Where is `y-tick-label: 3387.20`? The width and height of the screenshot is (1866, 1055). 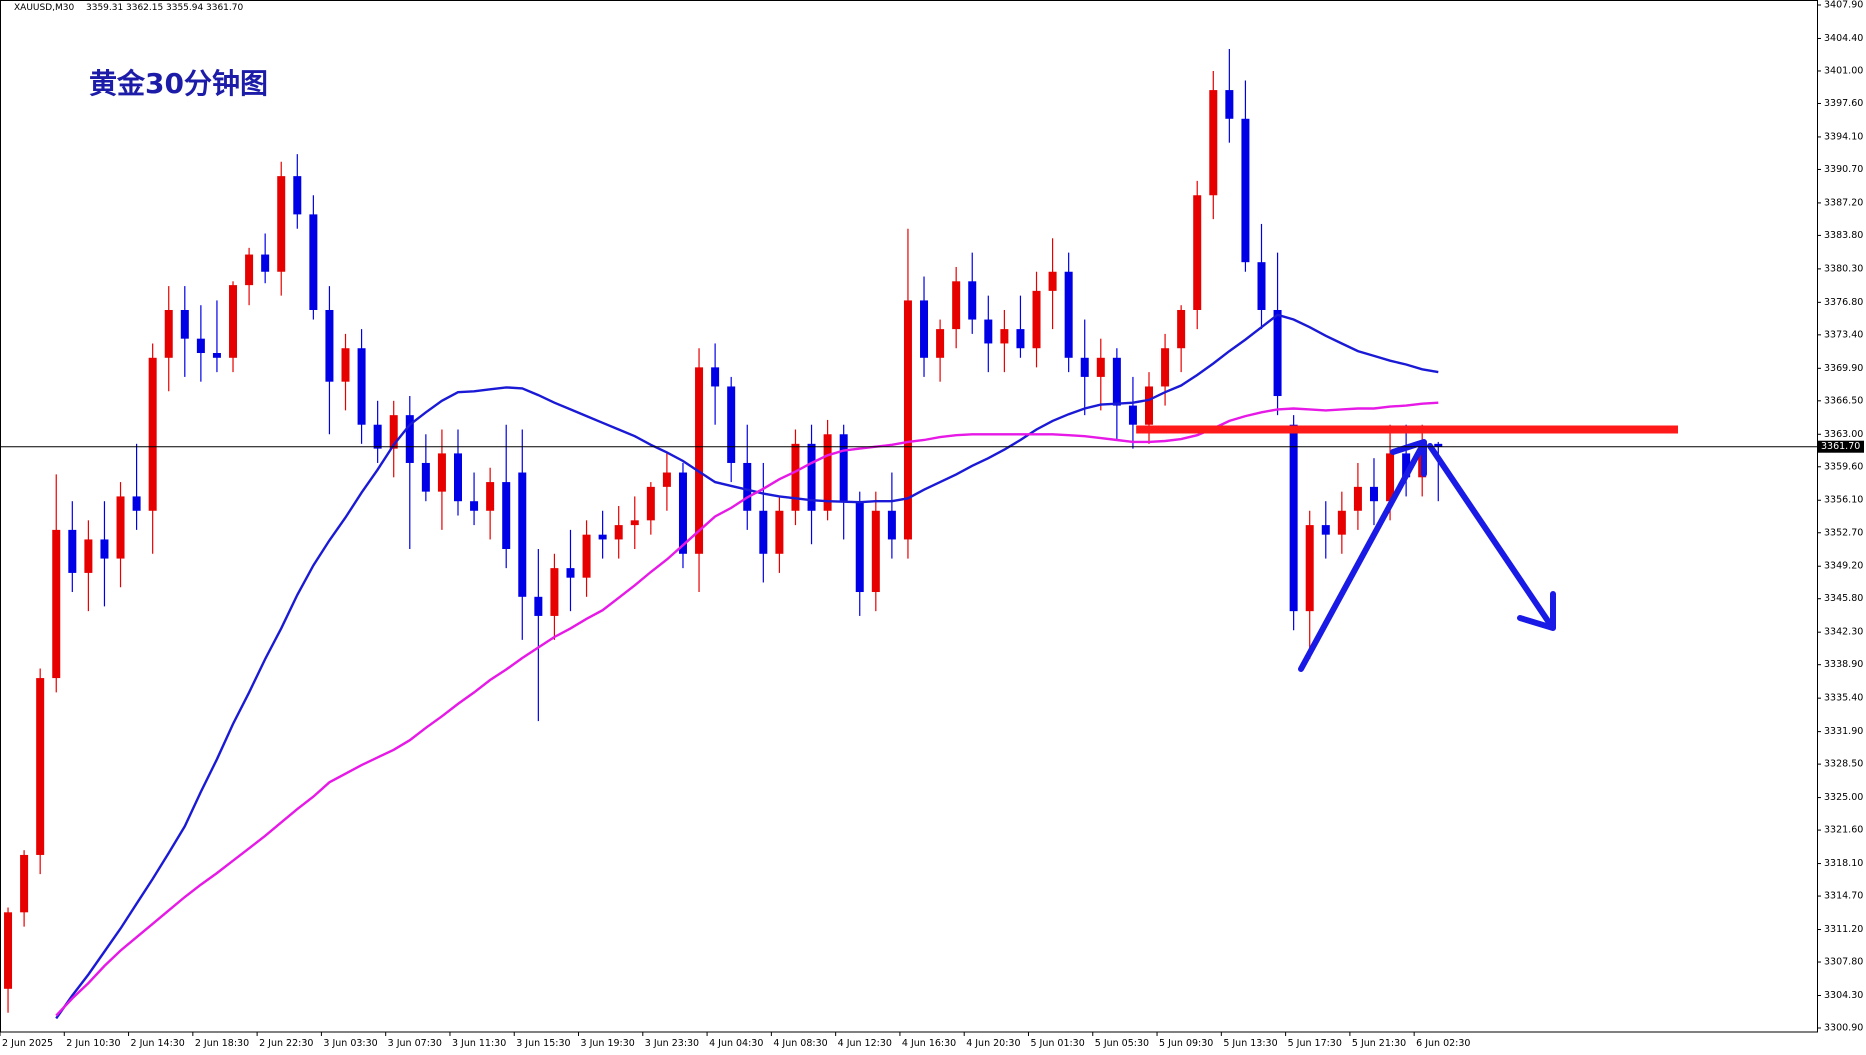
y-tick-label: 3387.20 is located at coordinates (1843, 202).